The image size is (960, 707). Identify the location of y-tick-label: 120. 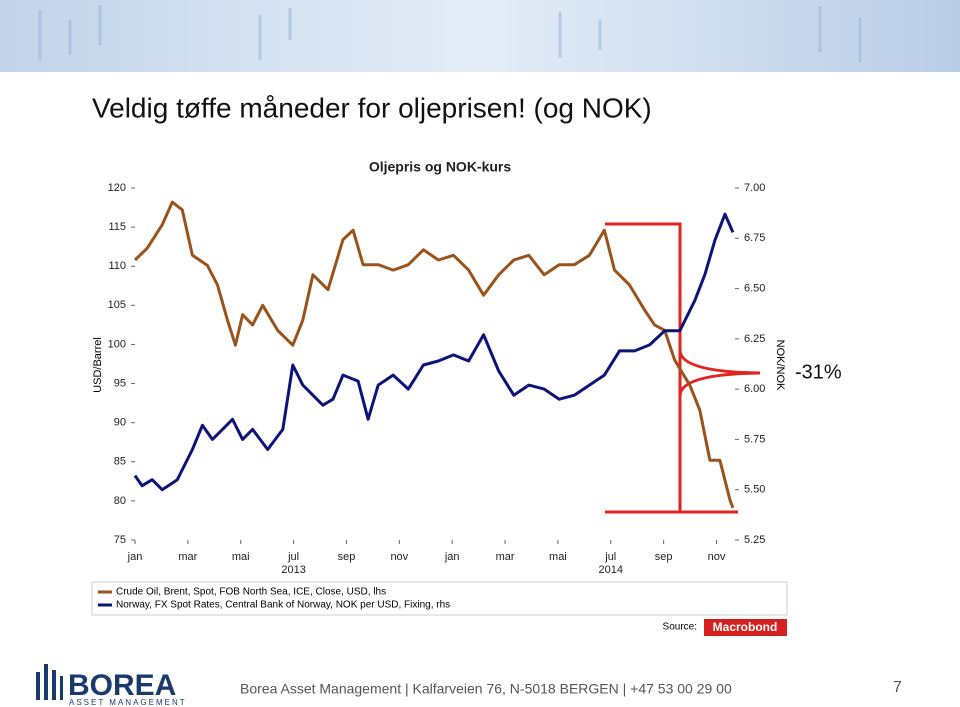
(117, 188).